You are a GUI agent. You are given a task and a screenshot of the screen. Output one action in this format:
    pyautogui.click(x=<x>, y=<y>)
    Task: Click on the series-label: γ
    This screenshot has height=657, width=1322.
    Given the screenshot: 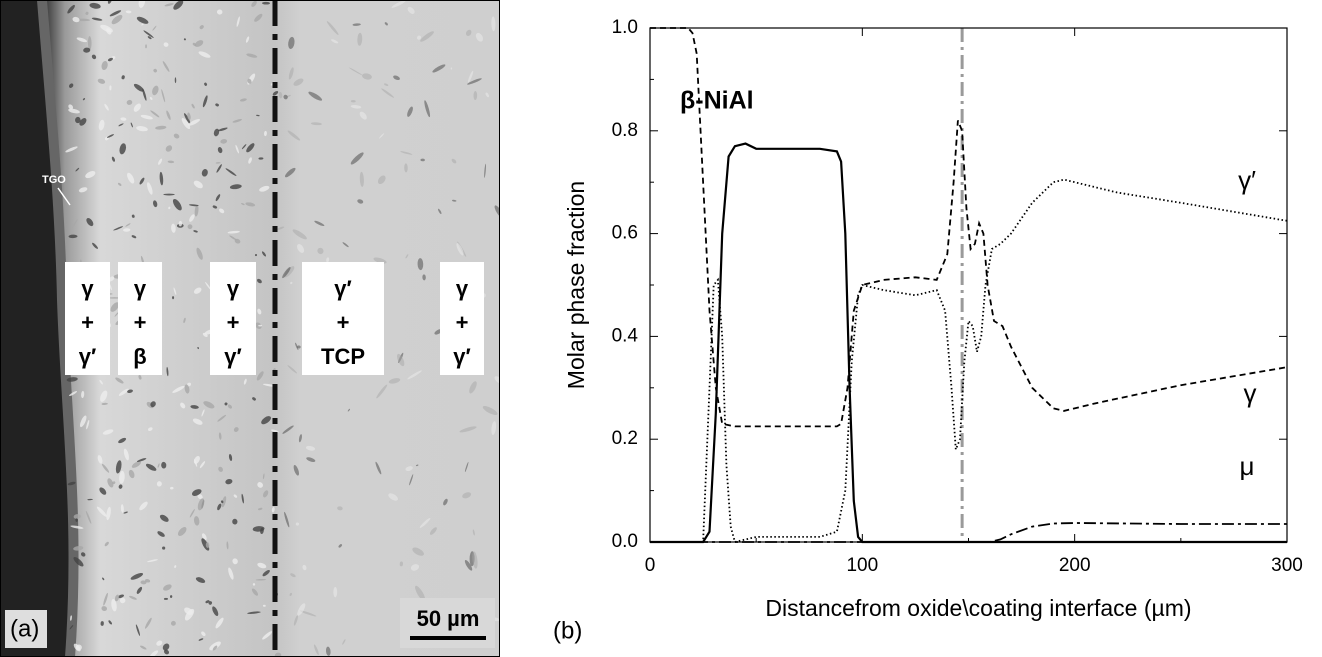 What is the action you would take?
    pyautogui.click(x=1250, y=393)
    